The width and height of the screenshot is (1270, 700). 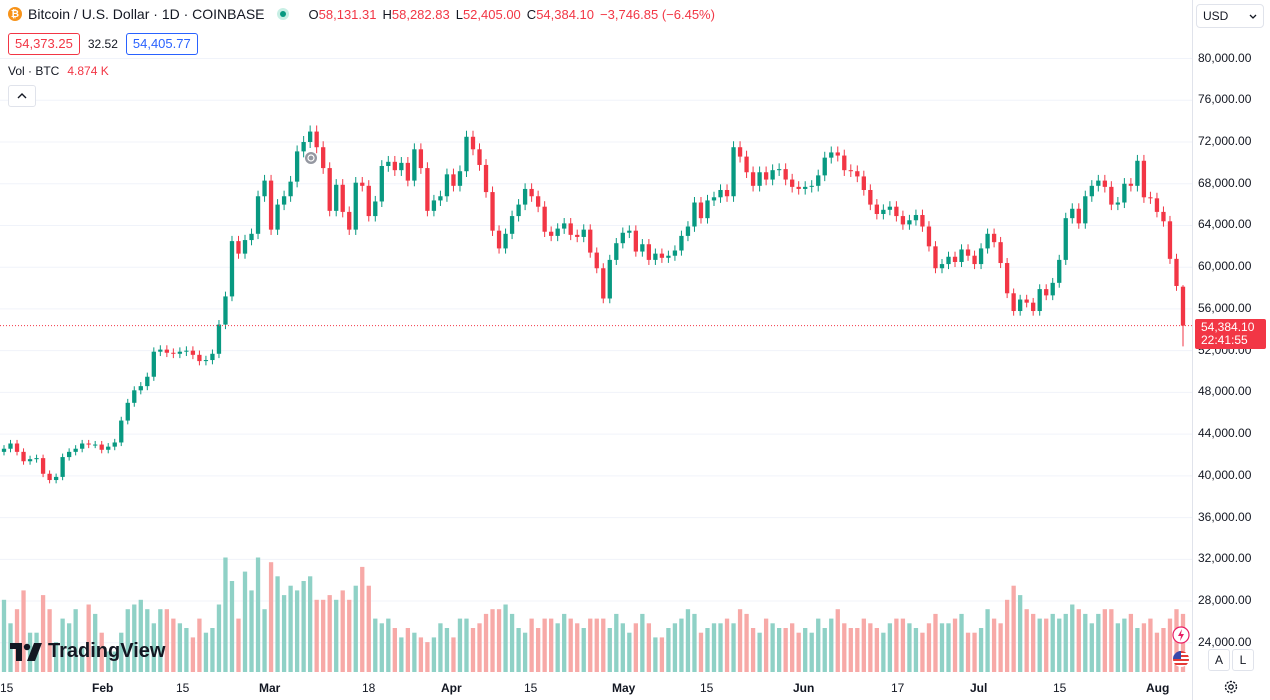 I want to click on bid-price-button: 54,373.25, so click(x=44, y=44).